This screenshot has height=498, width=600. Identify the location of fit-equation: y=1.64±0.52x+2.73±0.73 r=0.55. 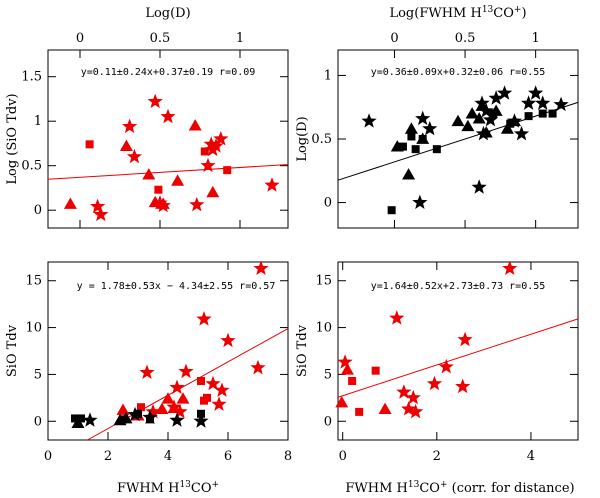
(458, 286).